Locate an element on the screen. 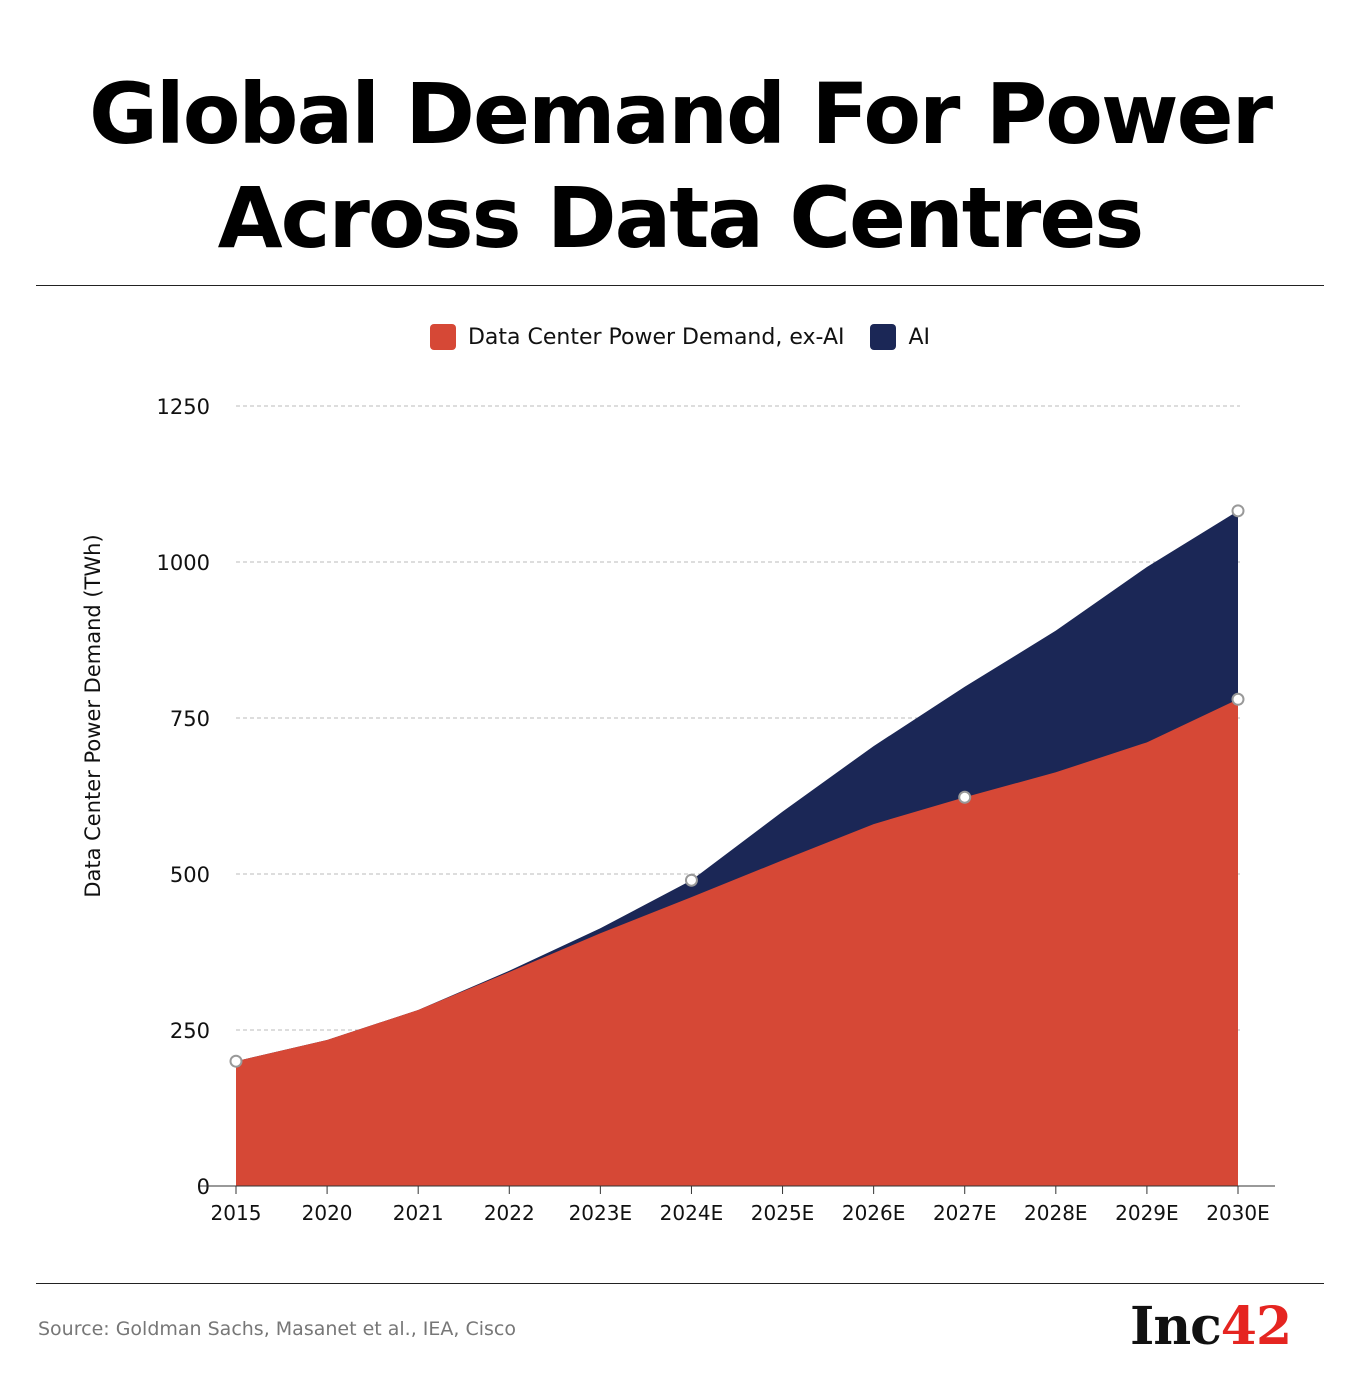 This screenshot has height=1388, width=1360. y-tick-label: 500 is located at coordinates (190, 875).